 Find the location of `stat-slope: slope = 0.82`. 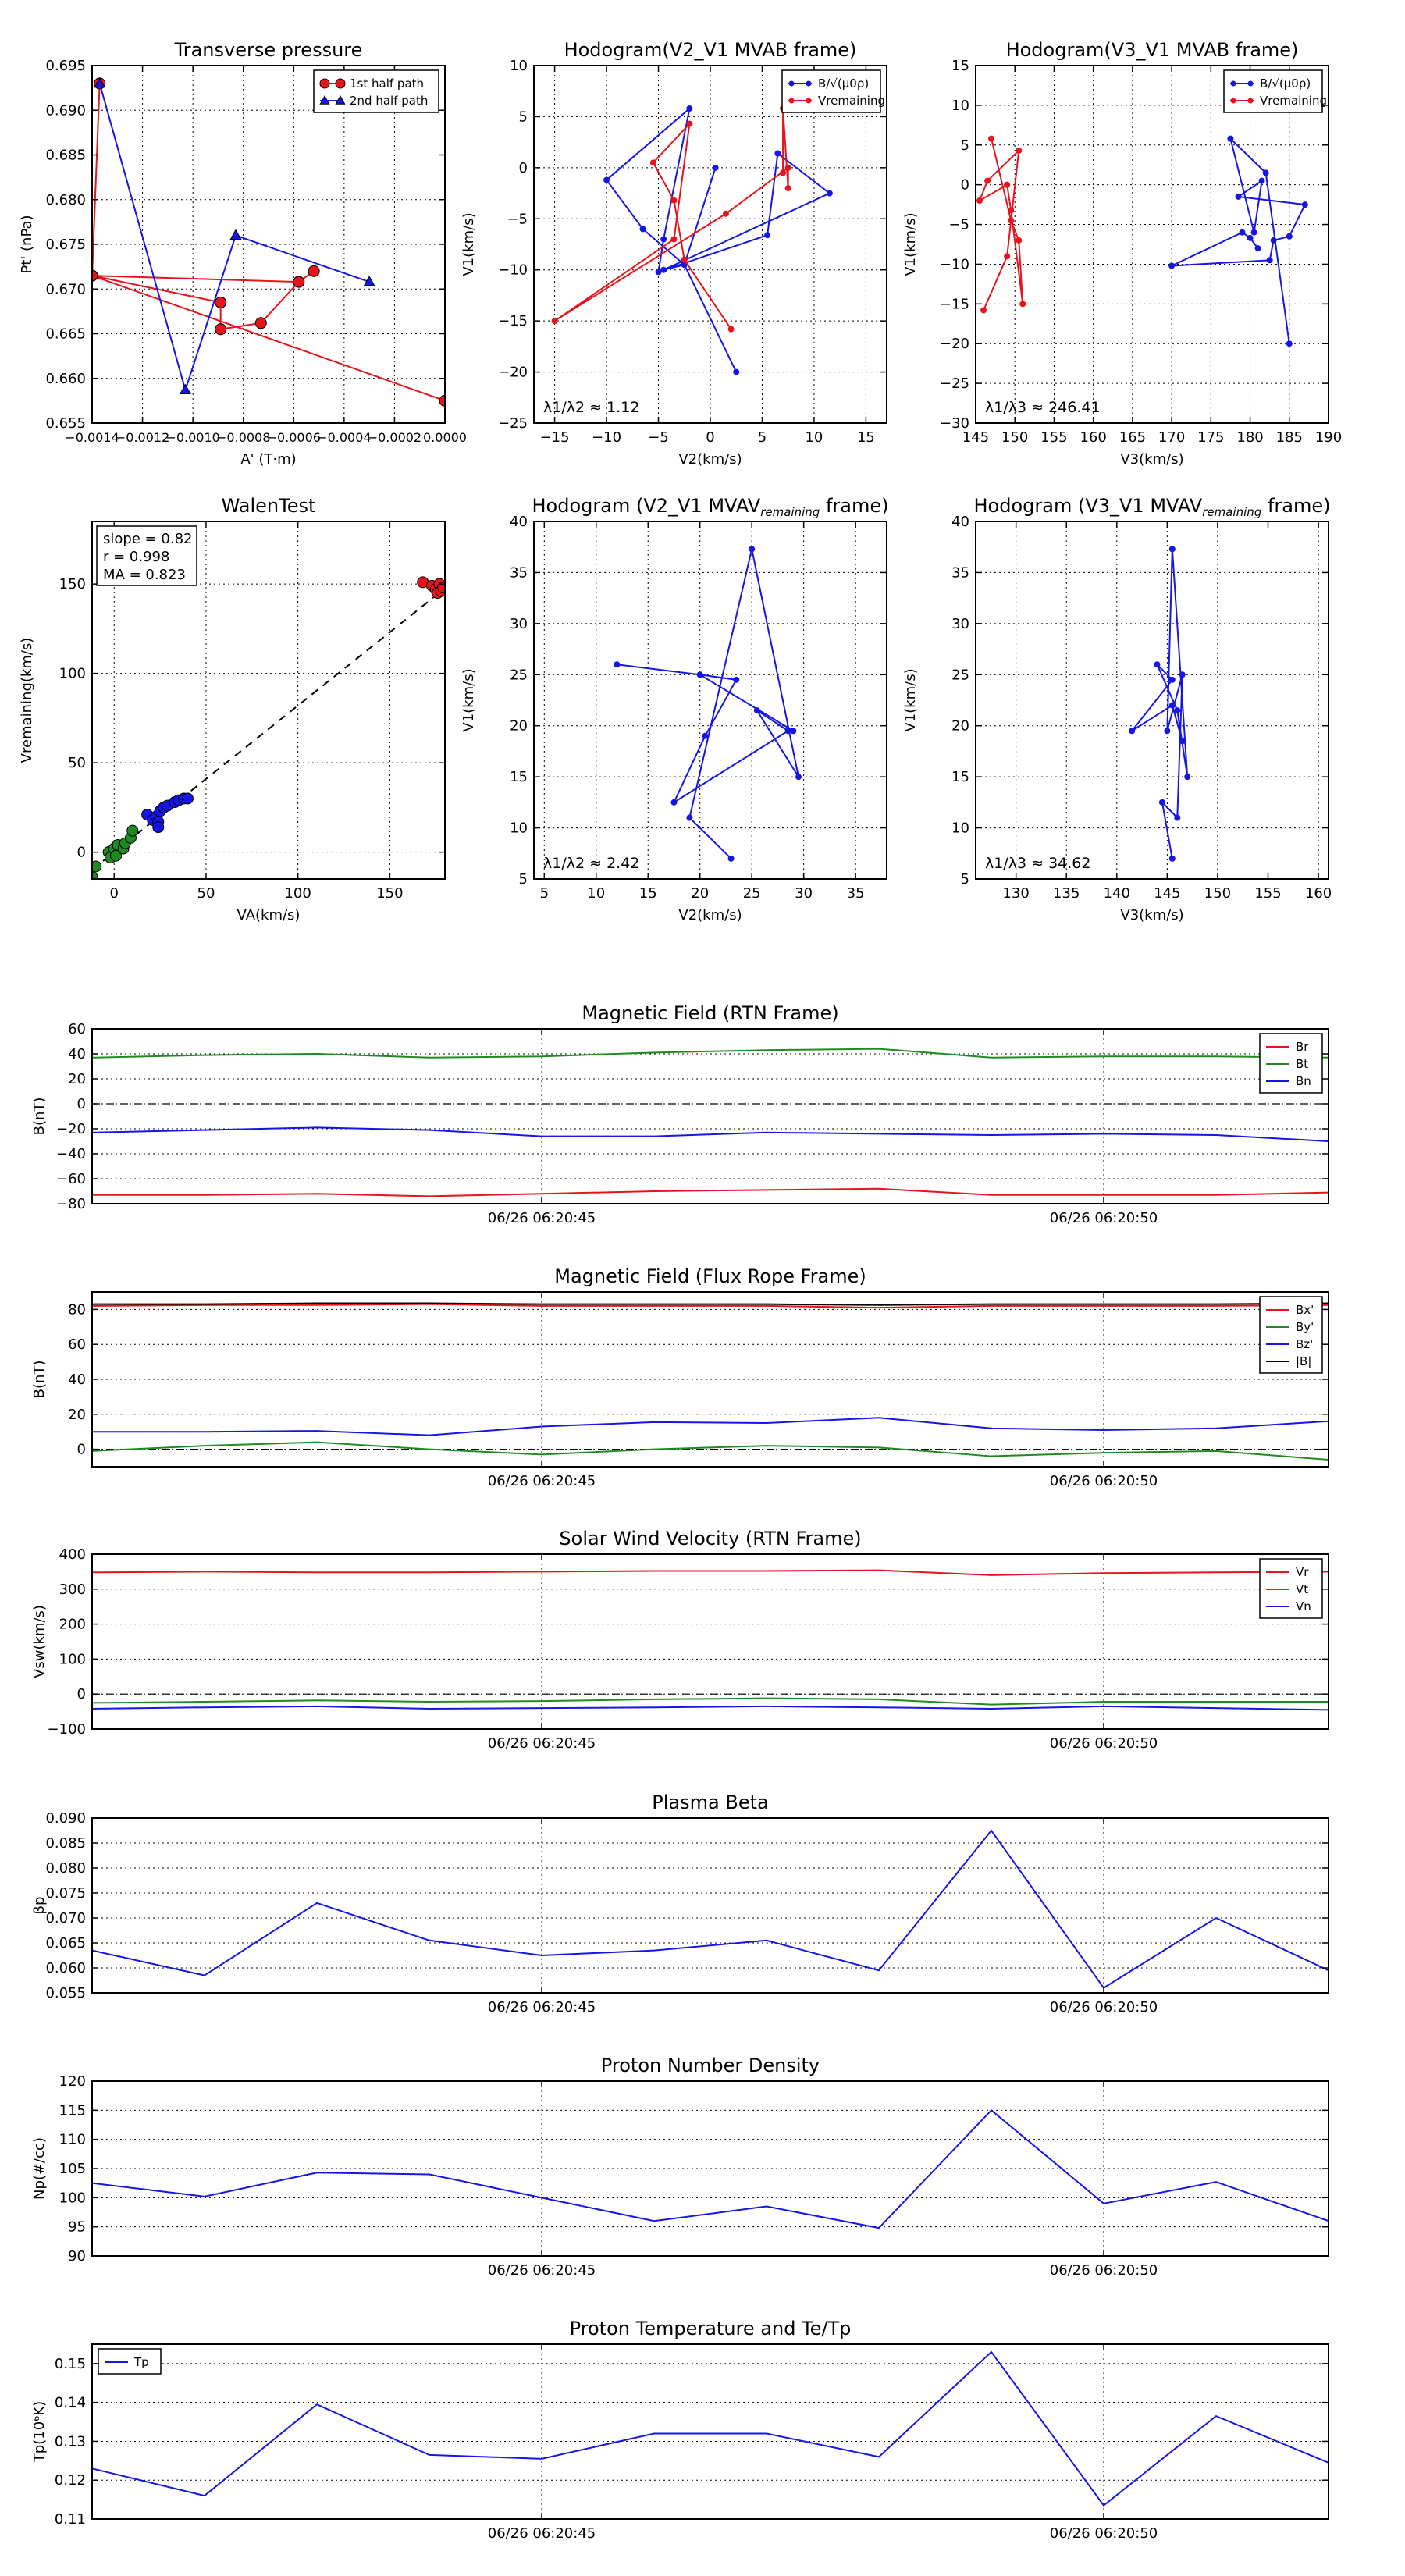

stat-slope: slope = 0.82 is located at coordinates (148, 539).